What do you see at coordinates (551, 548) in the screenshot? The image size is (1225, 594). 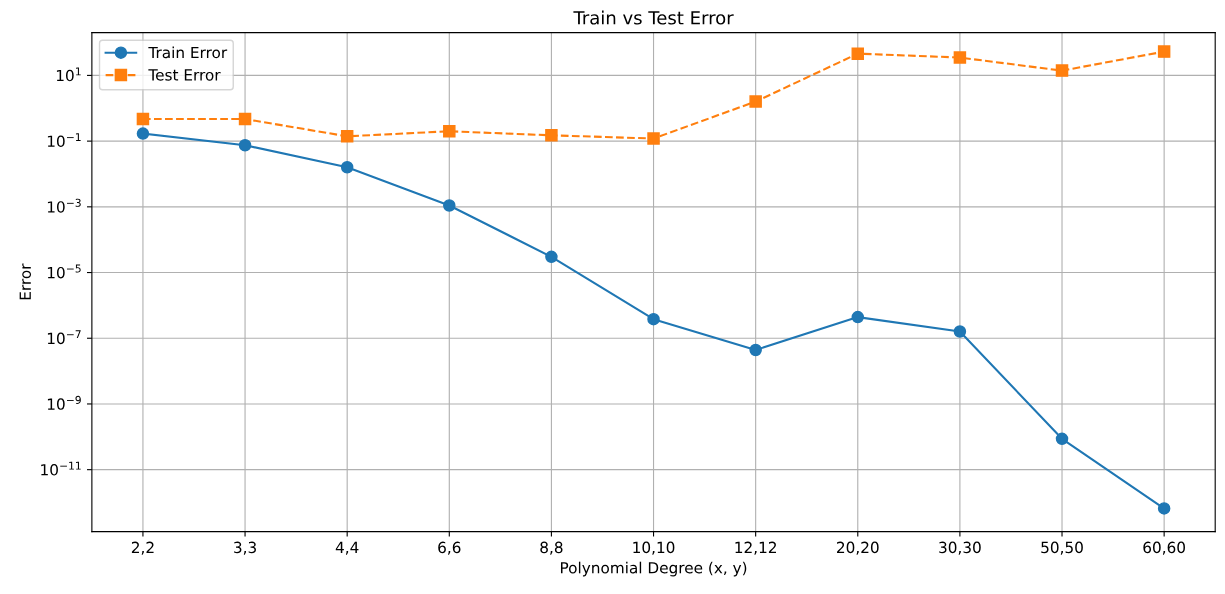 I see `x-tick-label: 8,8` at bounding box center [551, 548].